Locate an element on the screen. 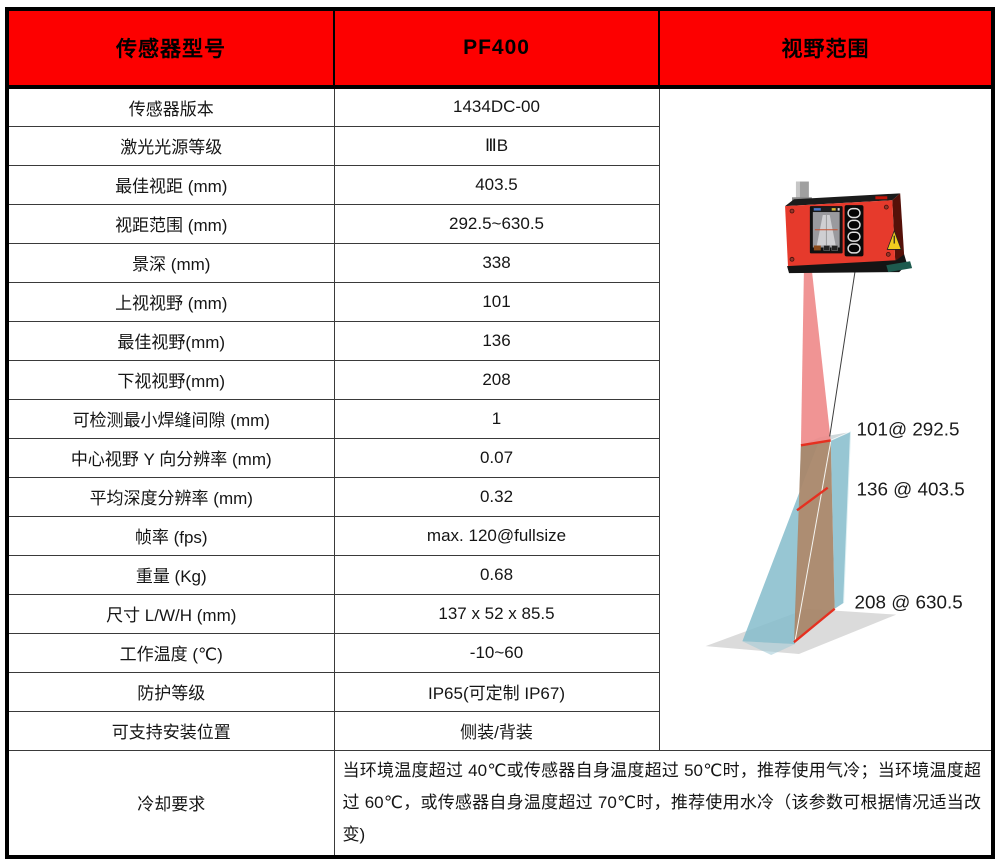  frustum-right-face is located at coordinates (840, 520).